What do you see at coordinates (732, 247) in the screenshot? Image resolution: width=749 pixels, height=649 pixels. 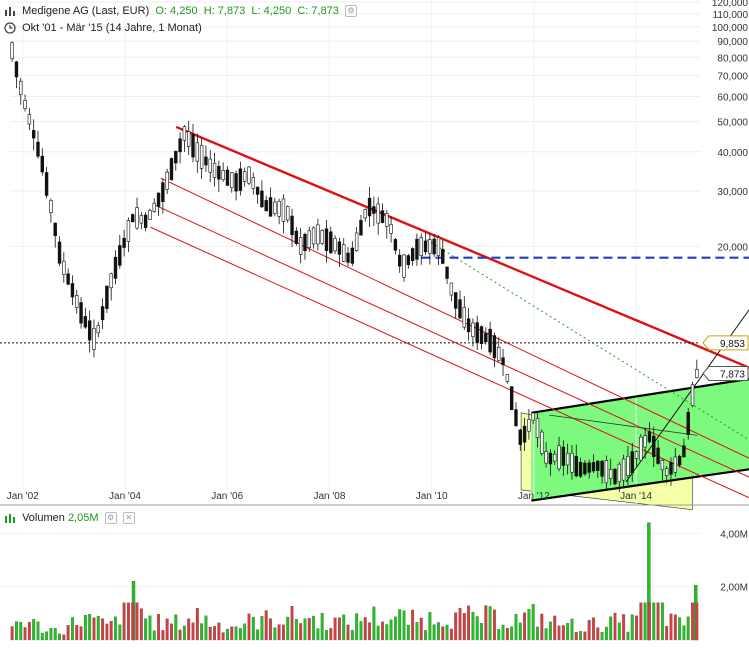 I see `y-tick-label: 20,000` at bounding box center [732, 247].